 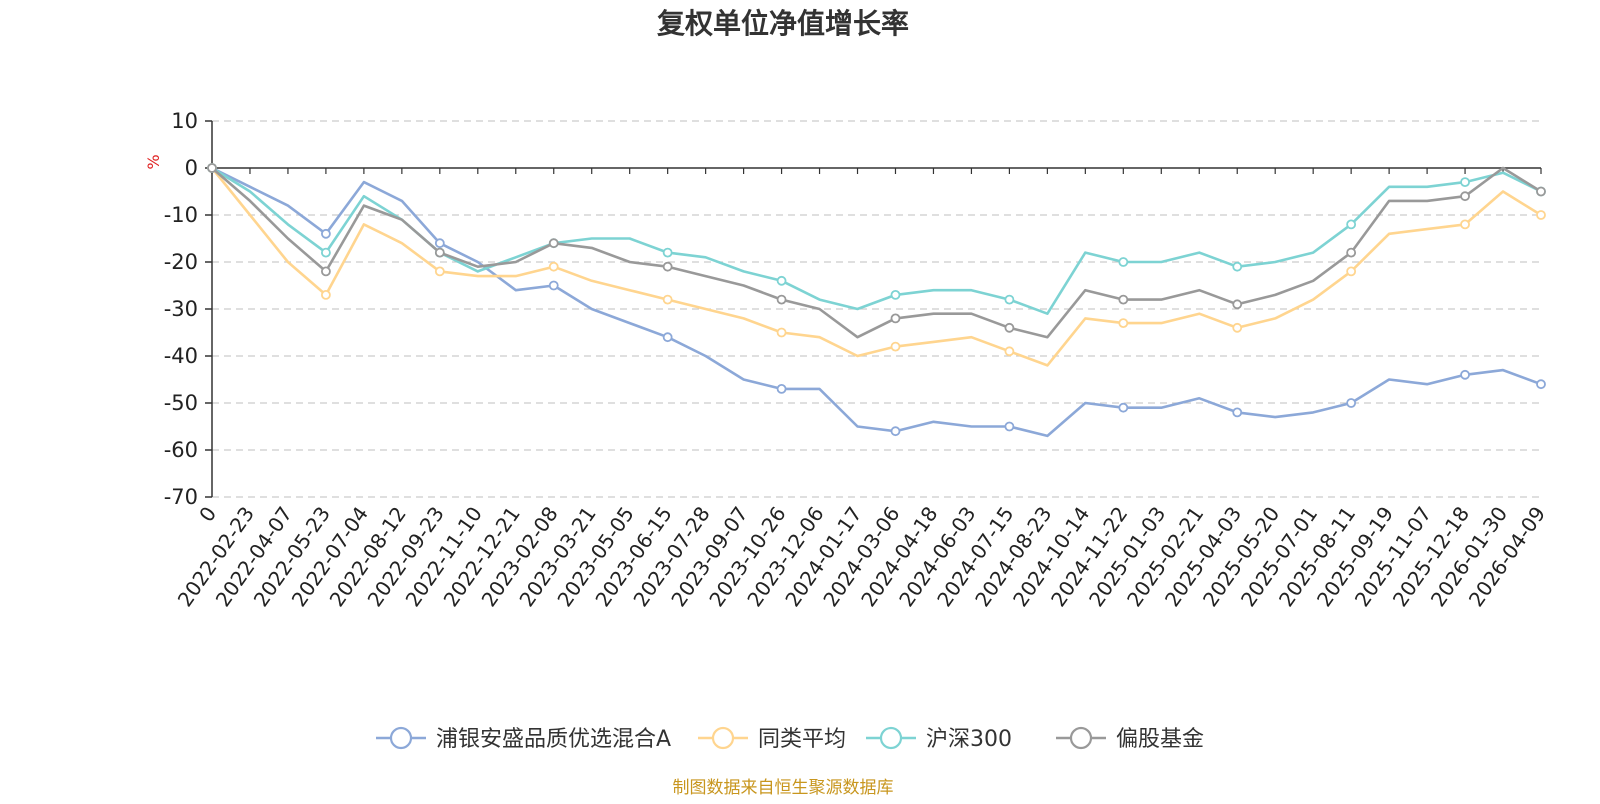 I want to click on y-axis-unit: %, so click(x=153, y=161).